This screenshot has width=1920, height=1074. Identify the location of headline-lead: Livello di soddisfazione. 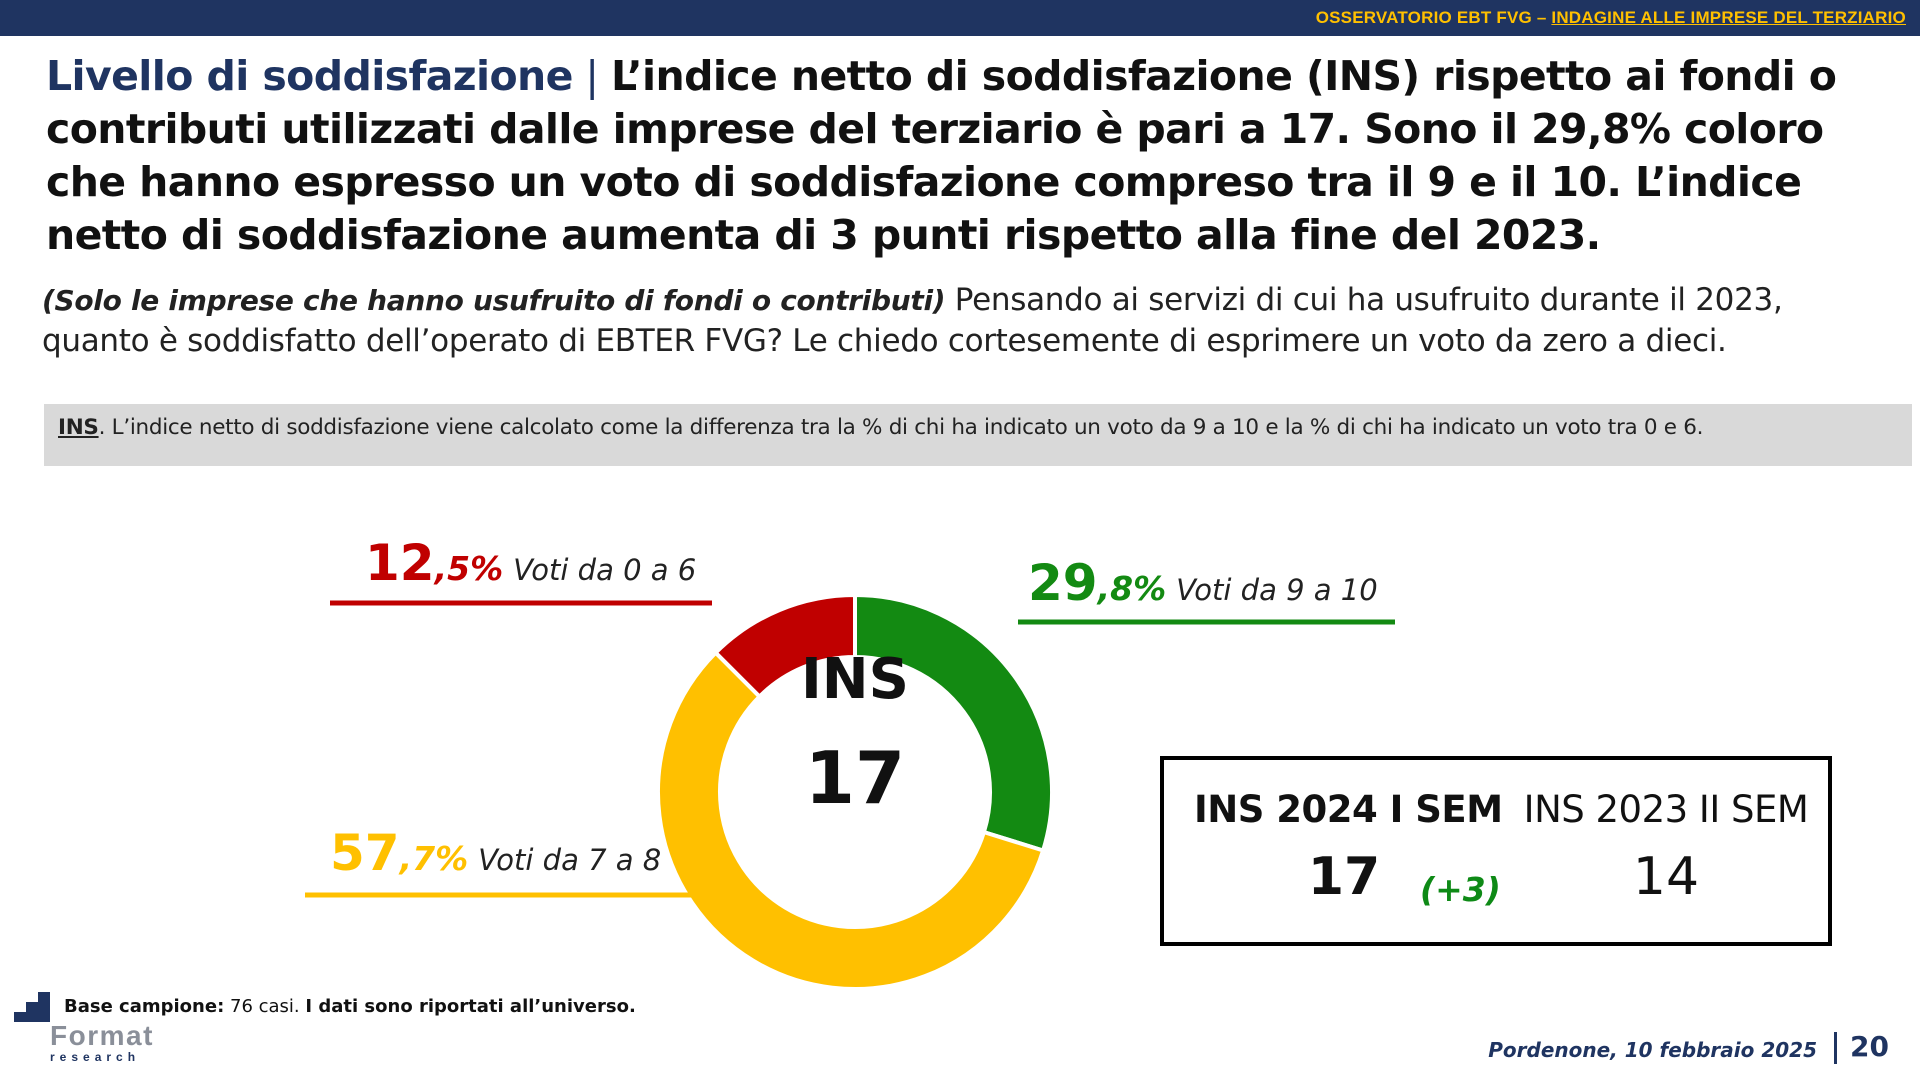
(309, 76).